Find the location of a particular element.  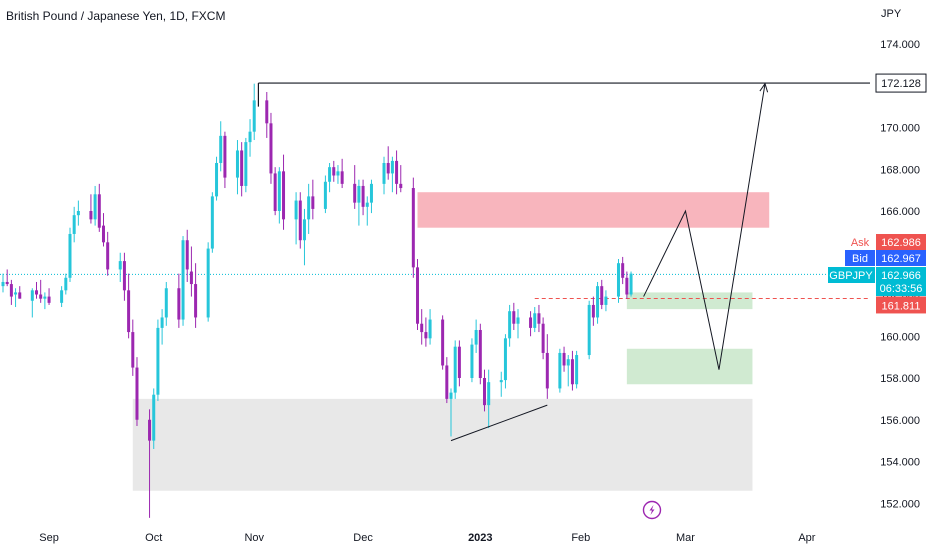

countdown: 06:33:56 is located at coordinates (901, 289).